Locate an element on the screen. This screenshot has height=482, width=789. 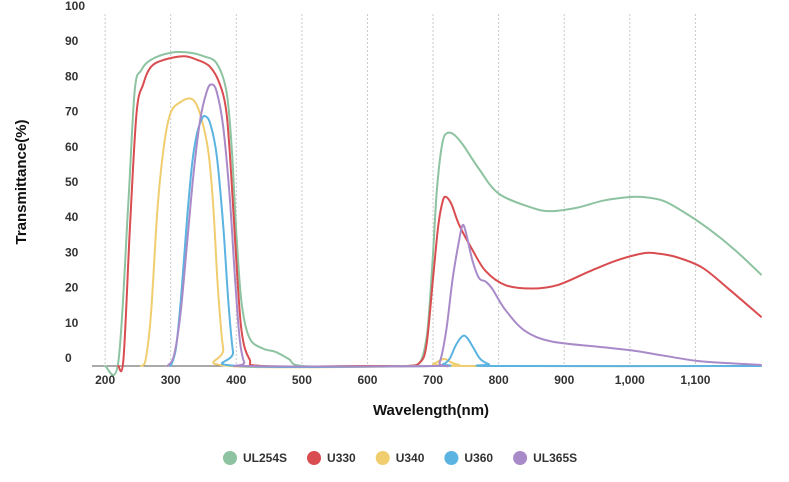
x-tick-label: 900 is located at coordinates (564, 380).